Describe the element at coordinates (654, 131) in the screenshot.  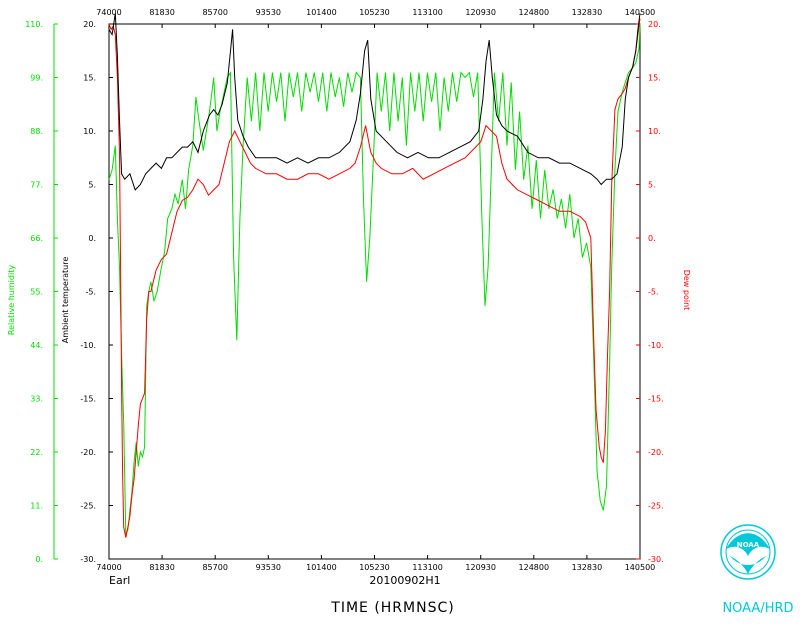
I see `y-tick-label-dewpoint: 10.` at that location.